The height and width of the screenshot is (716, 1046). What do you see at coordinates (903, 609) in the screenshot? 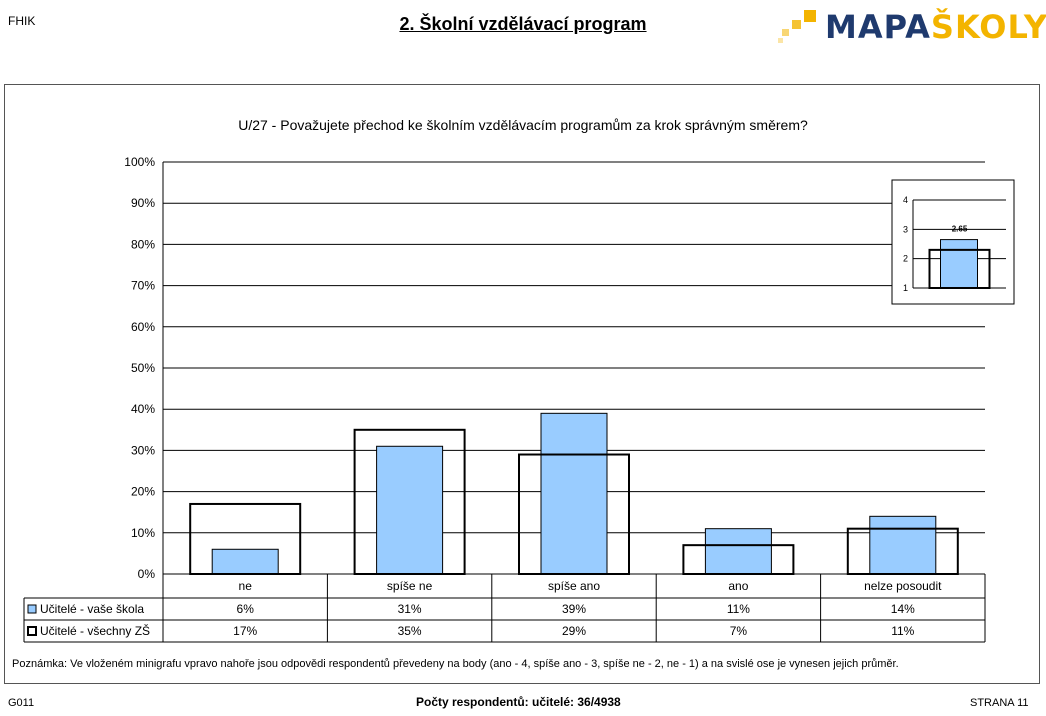
I see `data-label-vase-skola: 14%` at bounding box center [903, 609].